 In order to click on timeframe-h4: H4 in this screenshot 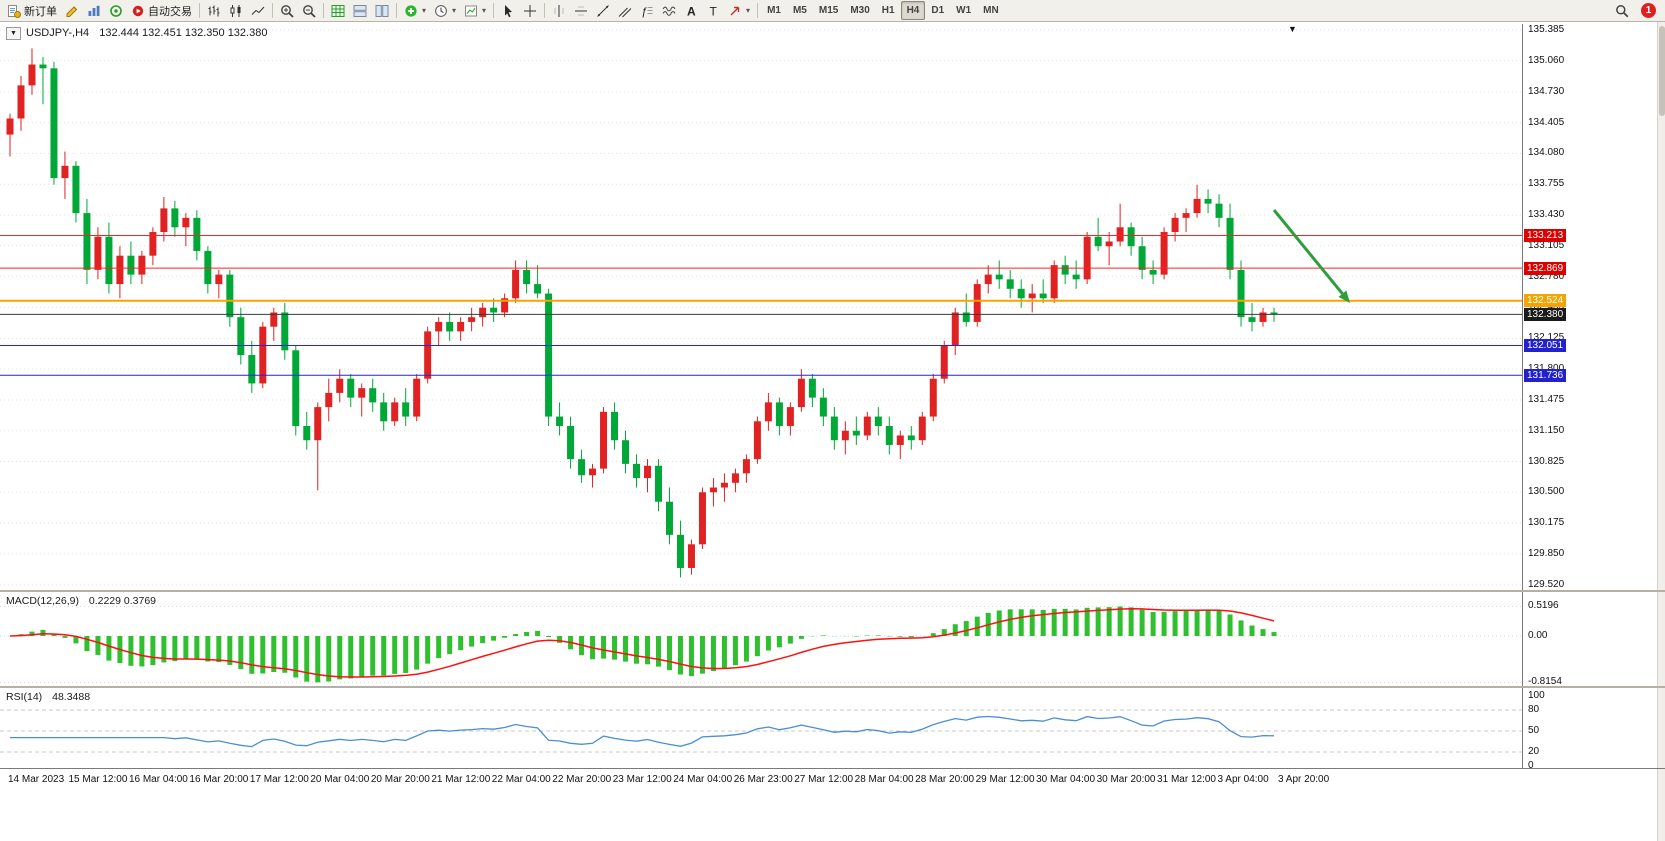, I will do `click(913, 10)`.